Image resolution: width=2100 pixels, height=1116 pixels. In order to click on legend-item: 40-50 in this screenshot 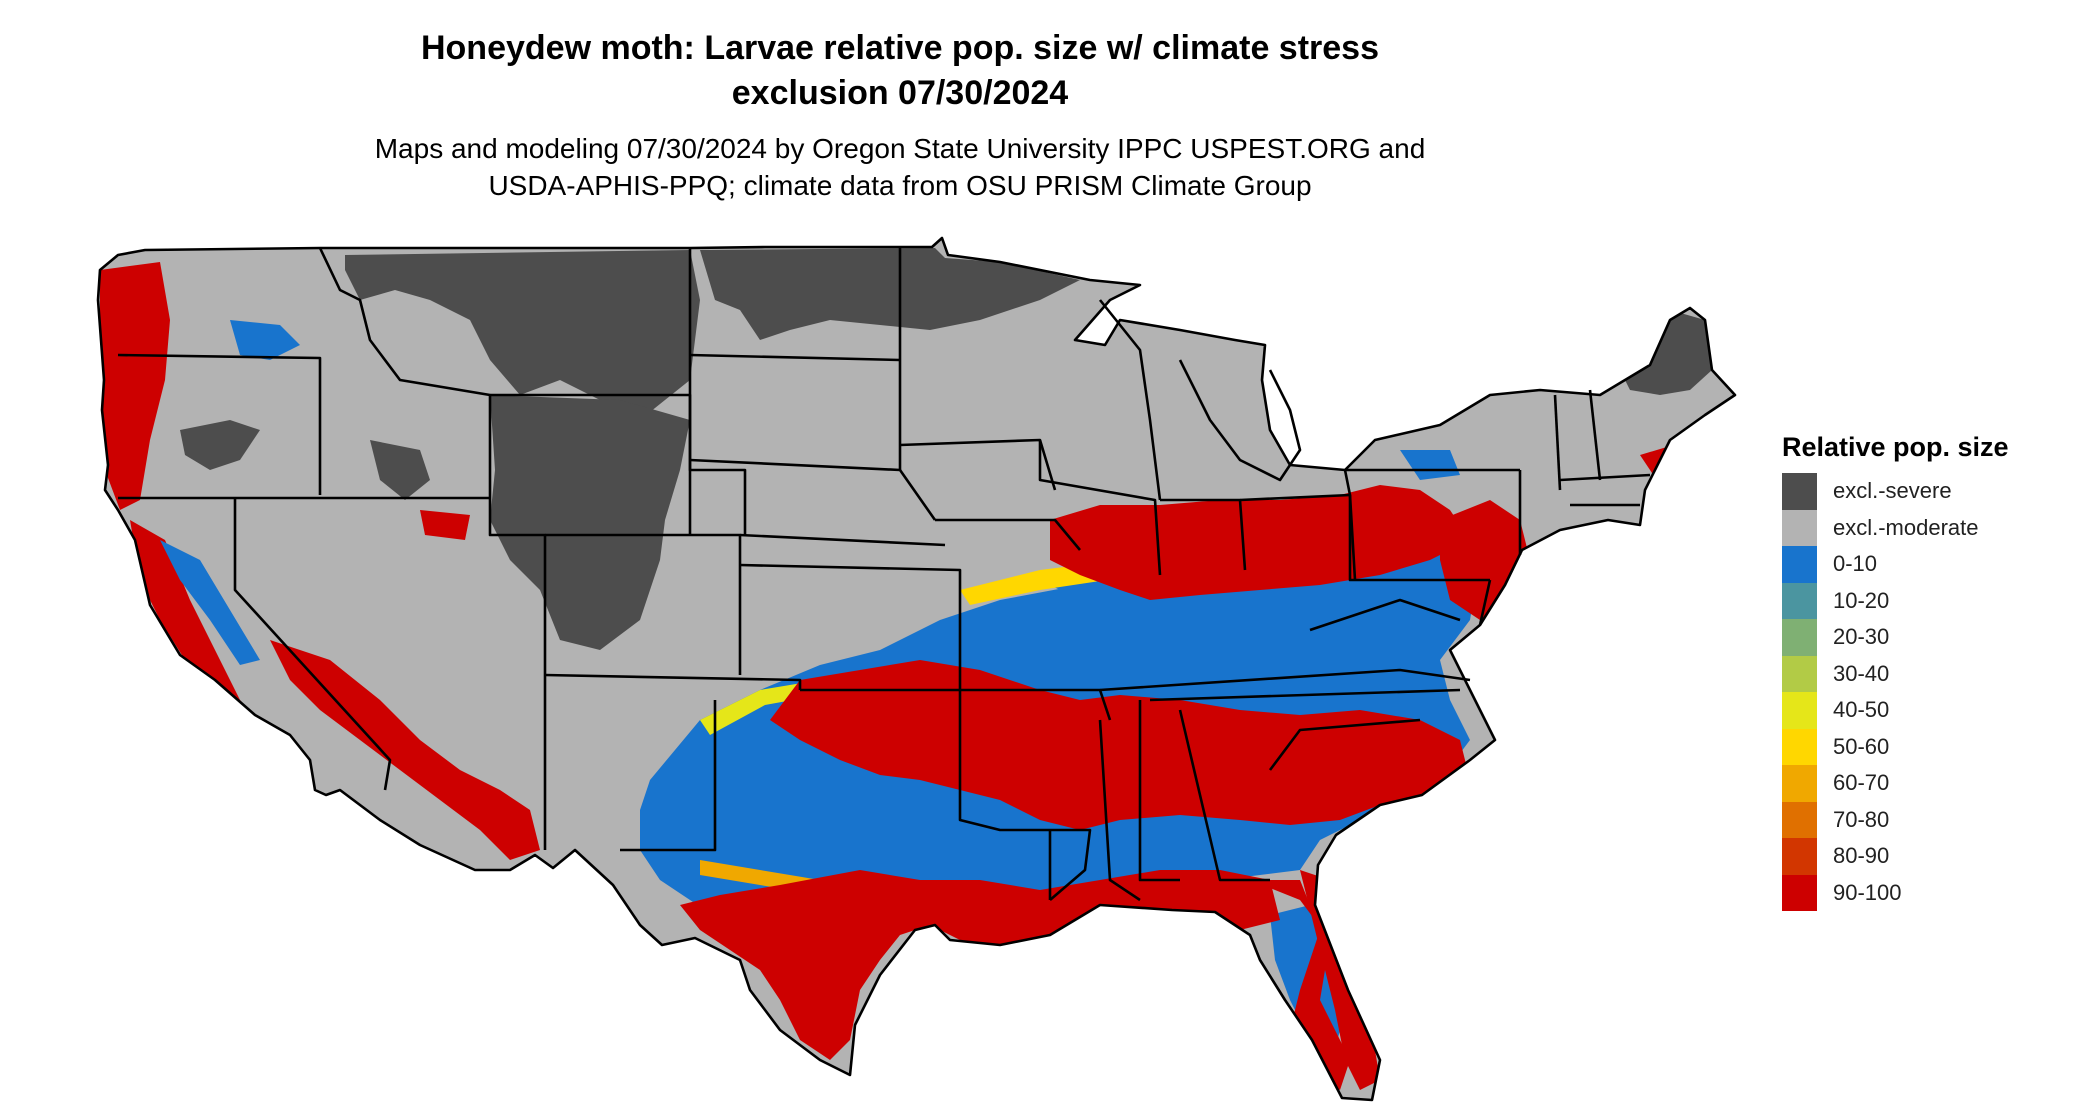, I will do `click(1895, 710)`.